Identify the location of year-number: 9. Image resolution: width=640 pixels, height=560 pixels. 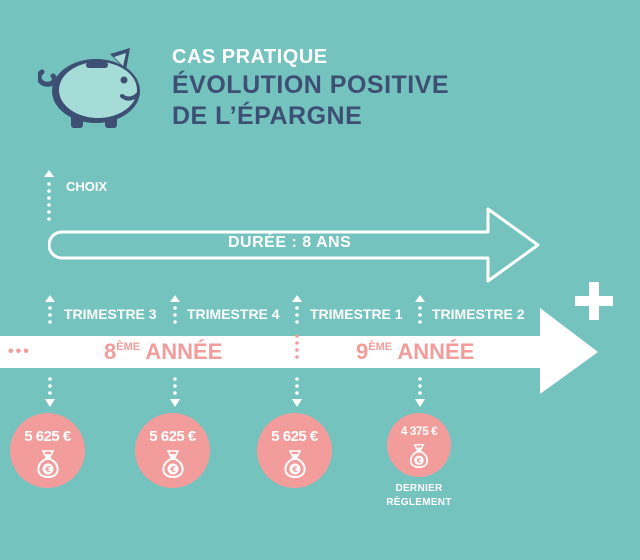
(362, 351).